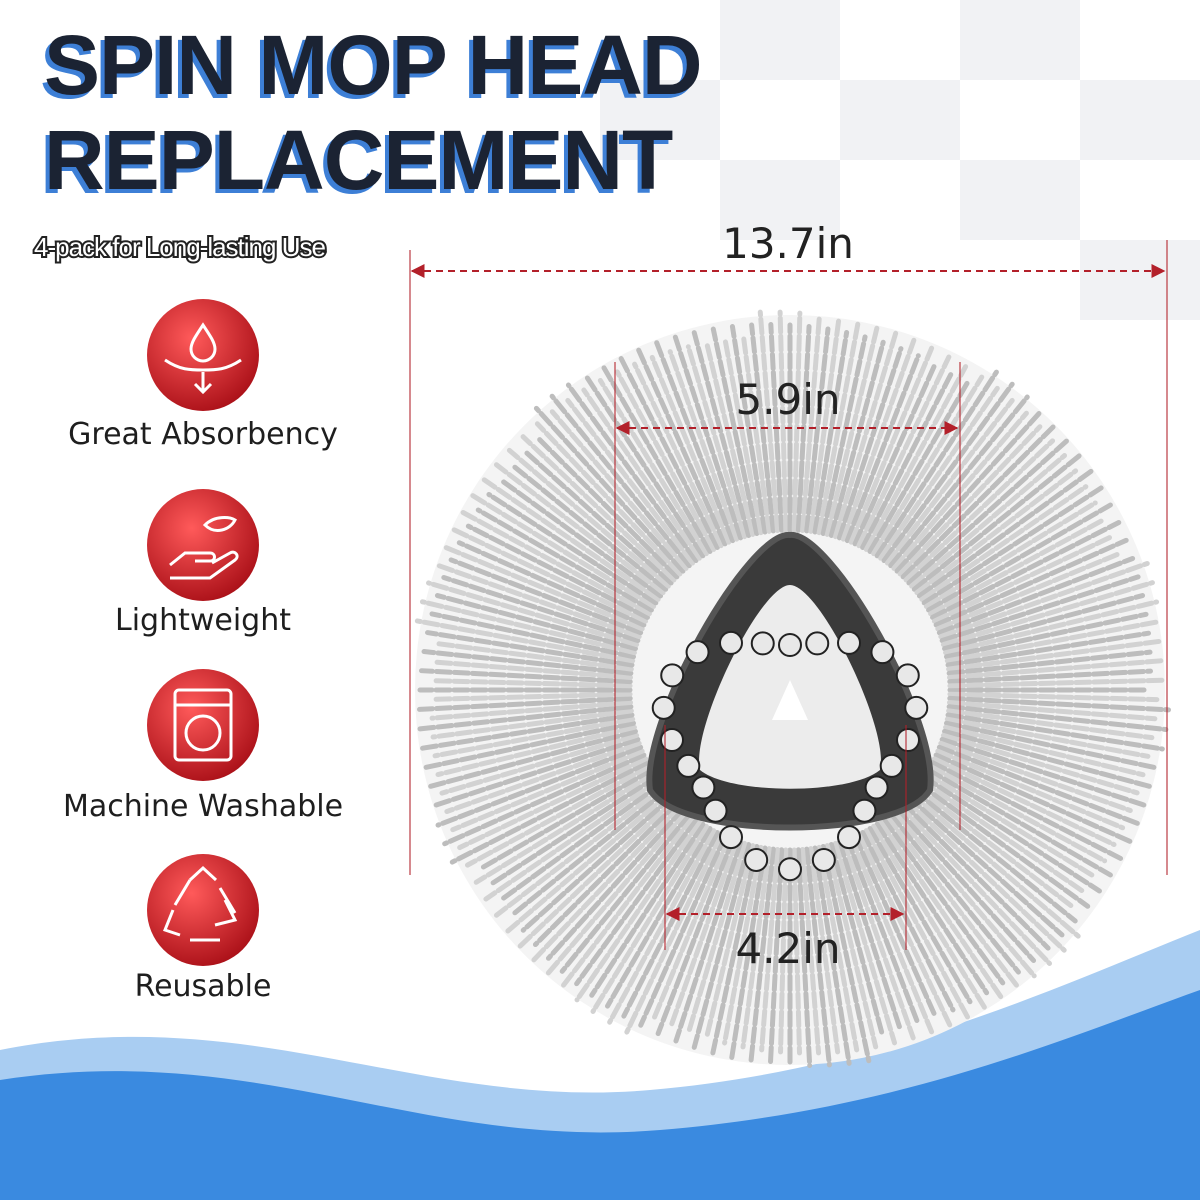 The width and height of the screenshot is (1200, 1200). What do you see at coordinates (203, 986) in the screenshot?
I see `feature-label: Reusable` at bounding box center [203, 986].